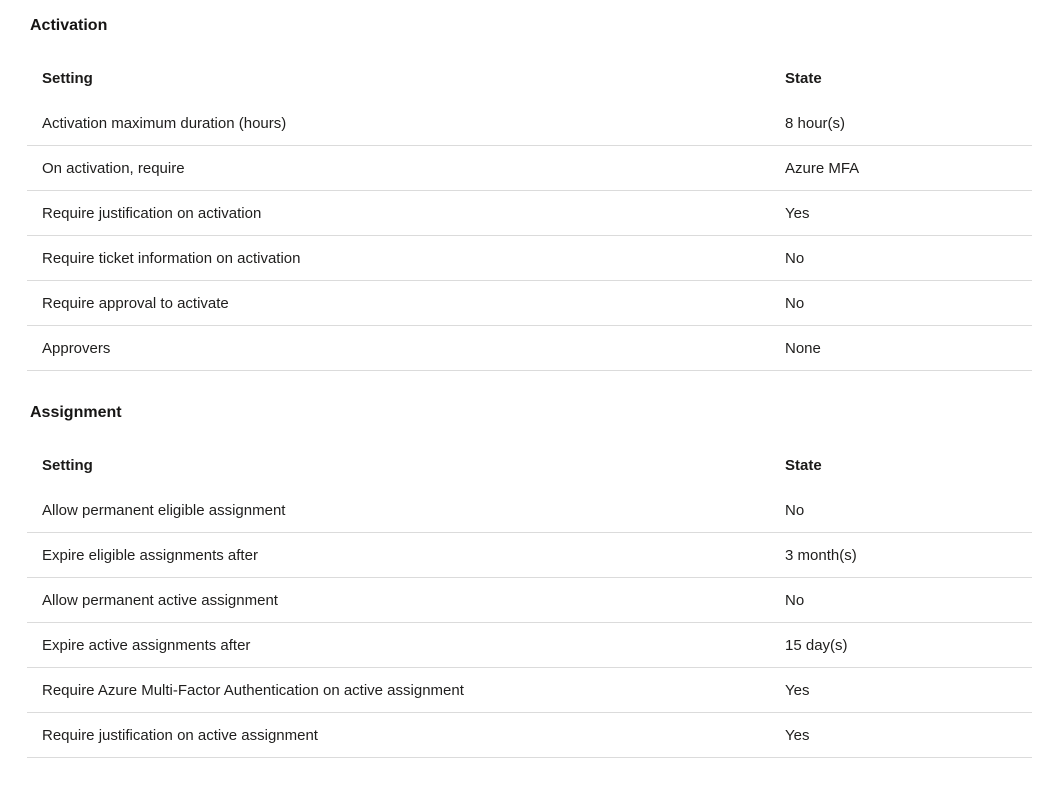 This screenshot has width=1058, height=806. I want to click on setting-cell: Expire eligible assignments after, so click(150, 555).